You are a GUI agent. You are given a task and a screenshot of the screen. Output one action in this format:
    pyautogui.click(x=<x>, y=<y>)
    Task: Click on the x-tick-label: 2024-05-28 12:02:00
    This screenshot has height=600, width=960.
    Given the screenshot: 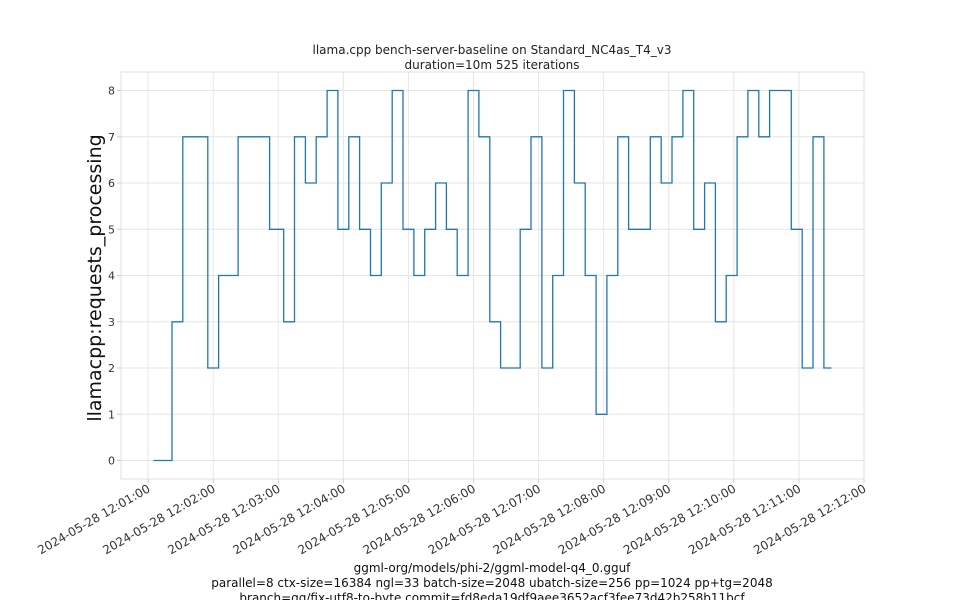 What is the action you would take?
    pyautogui.click(x=158, y=519)
    